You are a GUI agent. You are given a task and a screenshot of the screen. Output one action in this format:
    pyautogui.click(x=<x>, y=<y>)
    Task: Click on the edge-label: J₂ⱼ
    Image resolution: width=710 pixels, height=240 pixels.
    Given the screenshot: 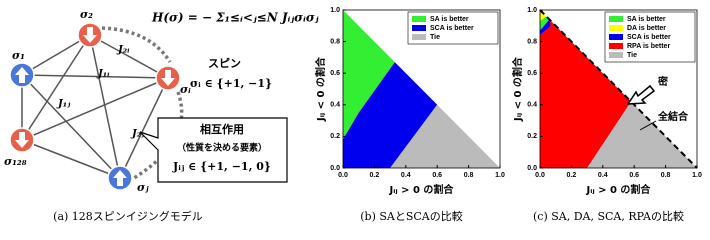 What is the action you would take?
    pyautogui.click(x=137, y=134)
    